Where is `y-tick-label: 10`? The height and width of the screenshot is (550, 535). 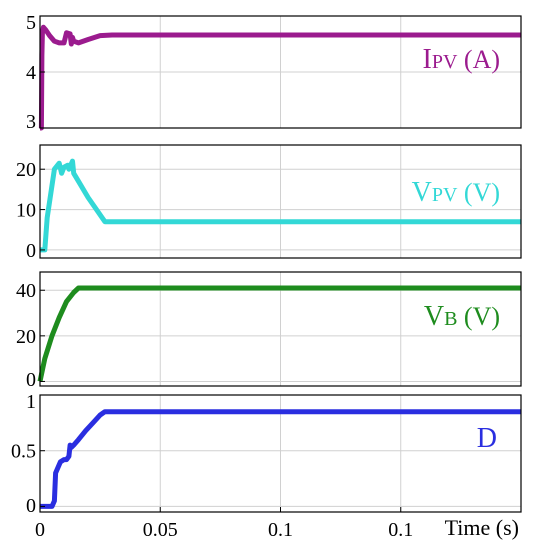 y-tick-label: 10 is located at coordinates (26, 211).